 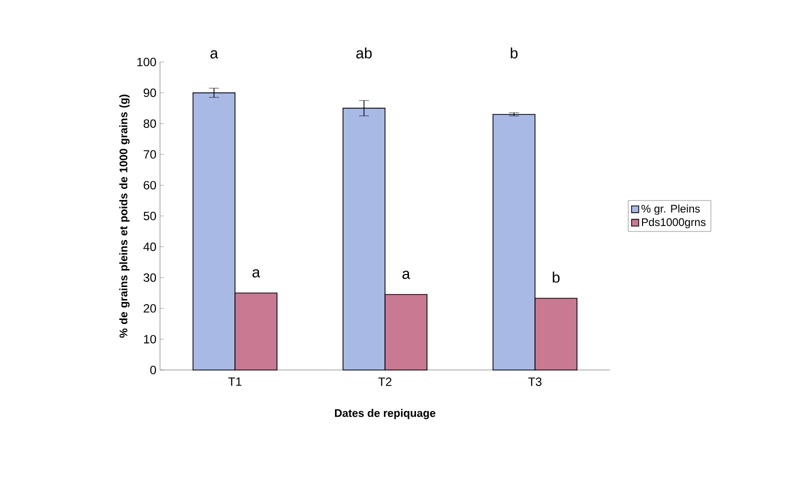 What do you see at coordinates (150, 216) in the screenshot?
I see `y-tick-label: 50` at bounding box center [150, 216].